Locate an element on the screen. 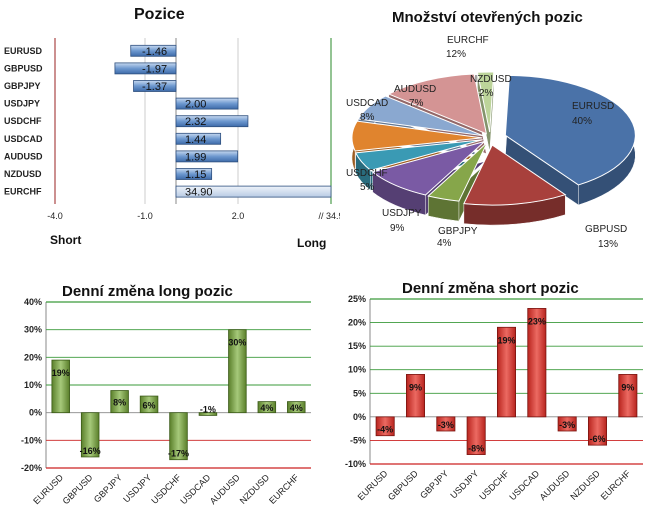 This screenshot has height=518, width=650. pie-slice-name: USDJPY is located at coordinates (402, 213).